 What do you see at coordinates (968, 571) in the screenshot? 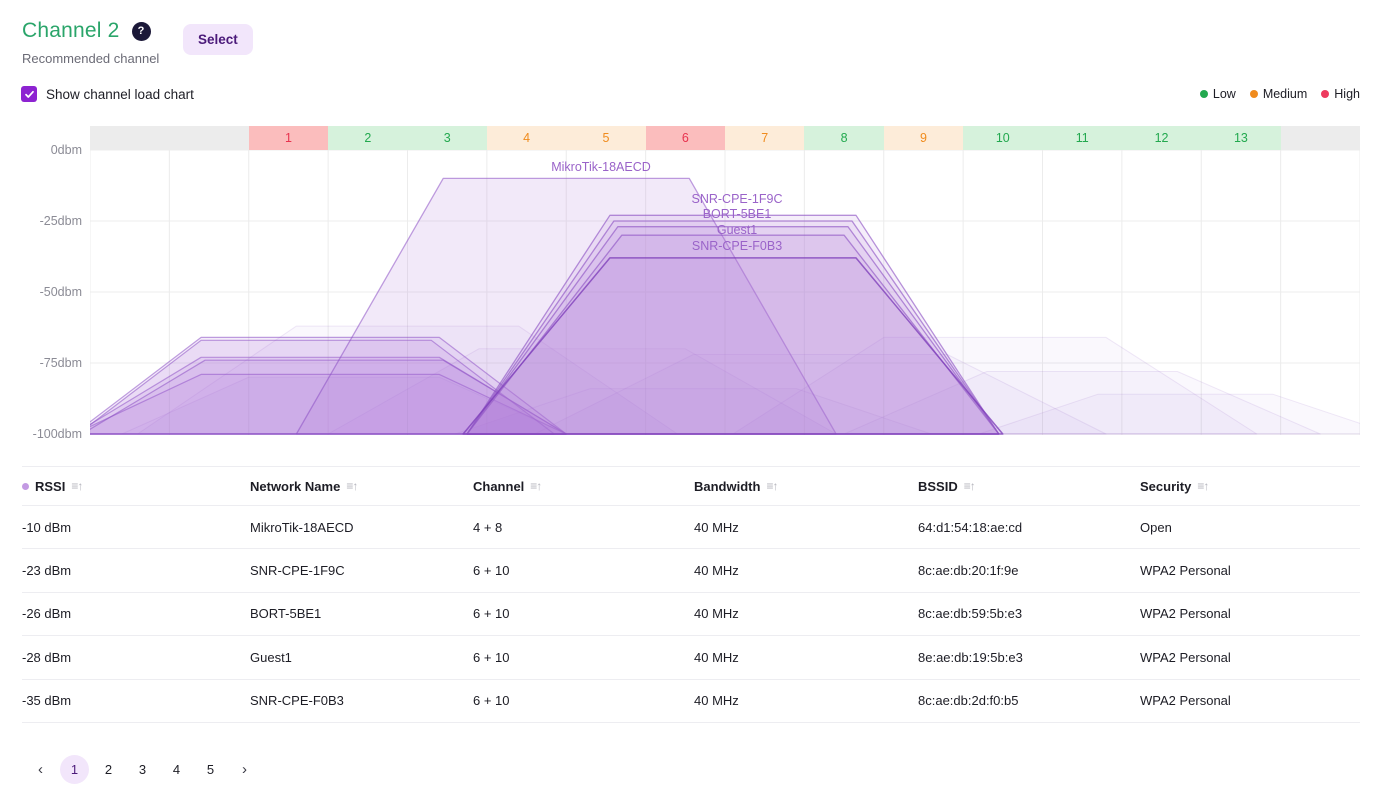
I see `table-cell-bssid: 8c:ae:db:20:1f:9e` at bounding box center [968, 571].